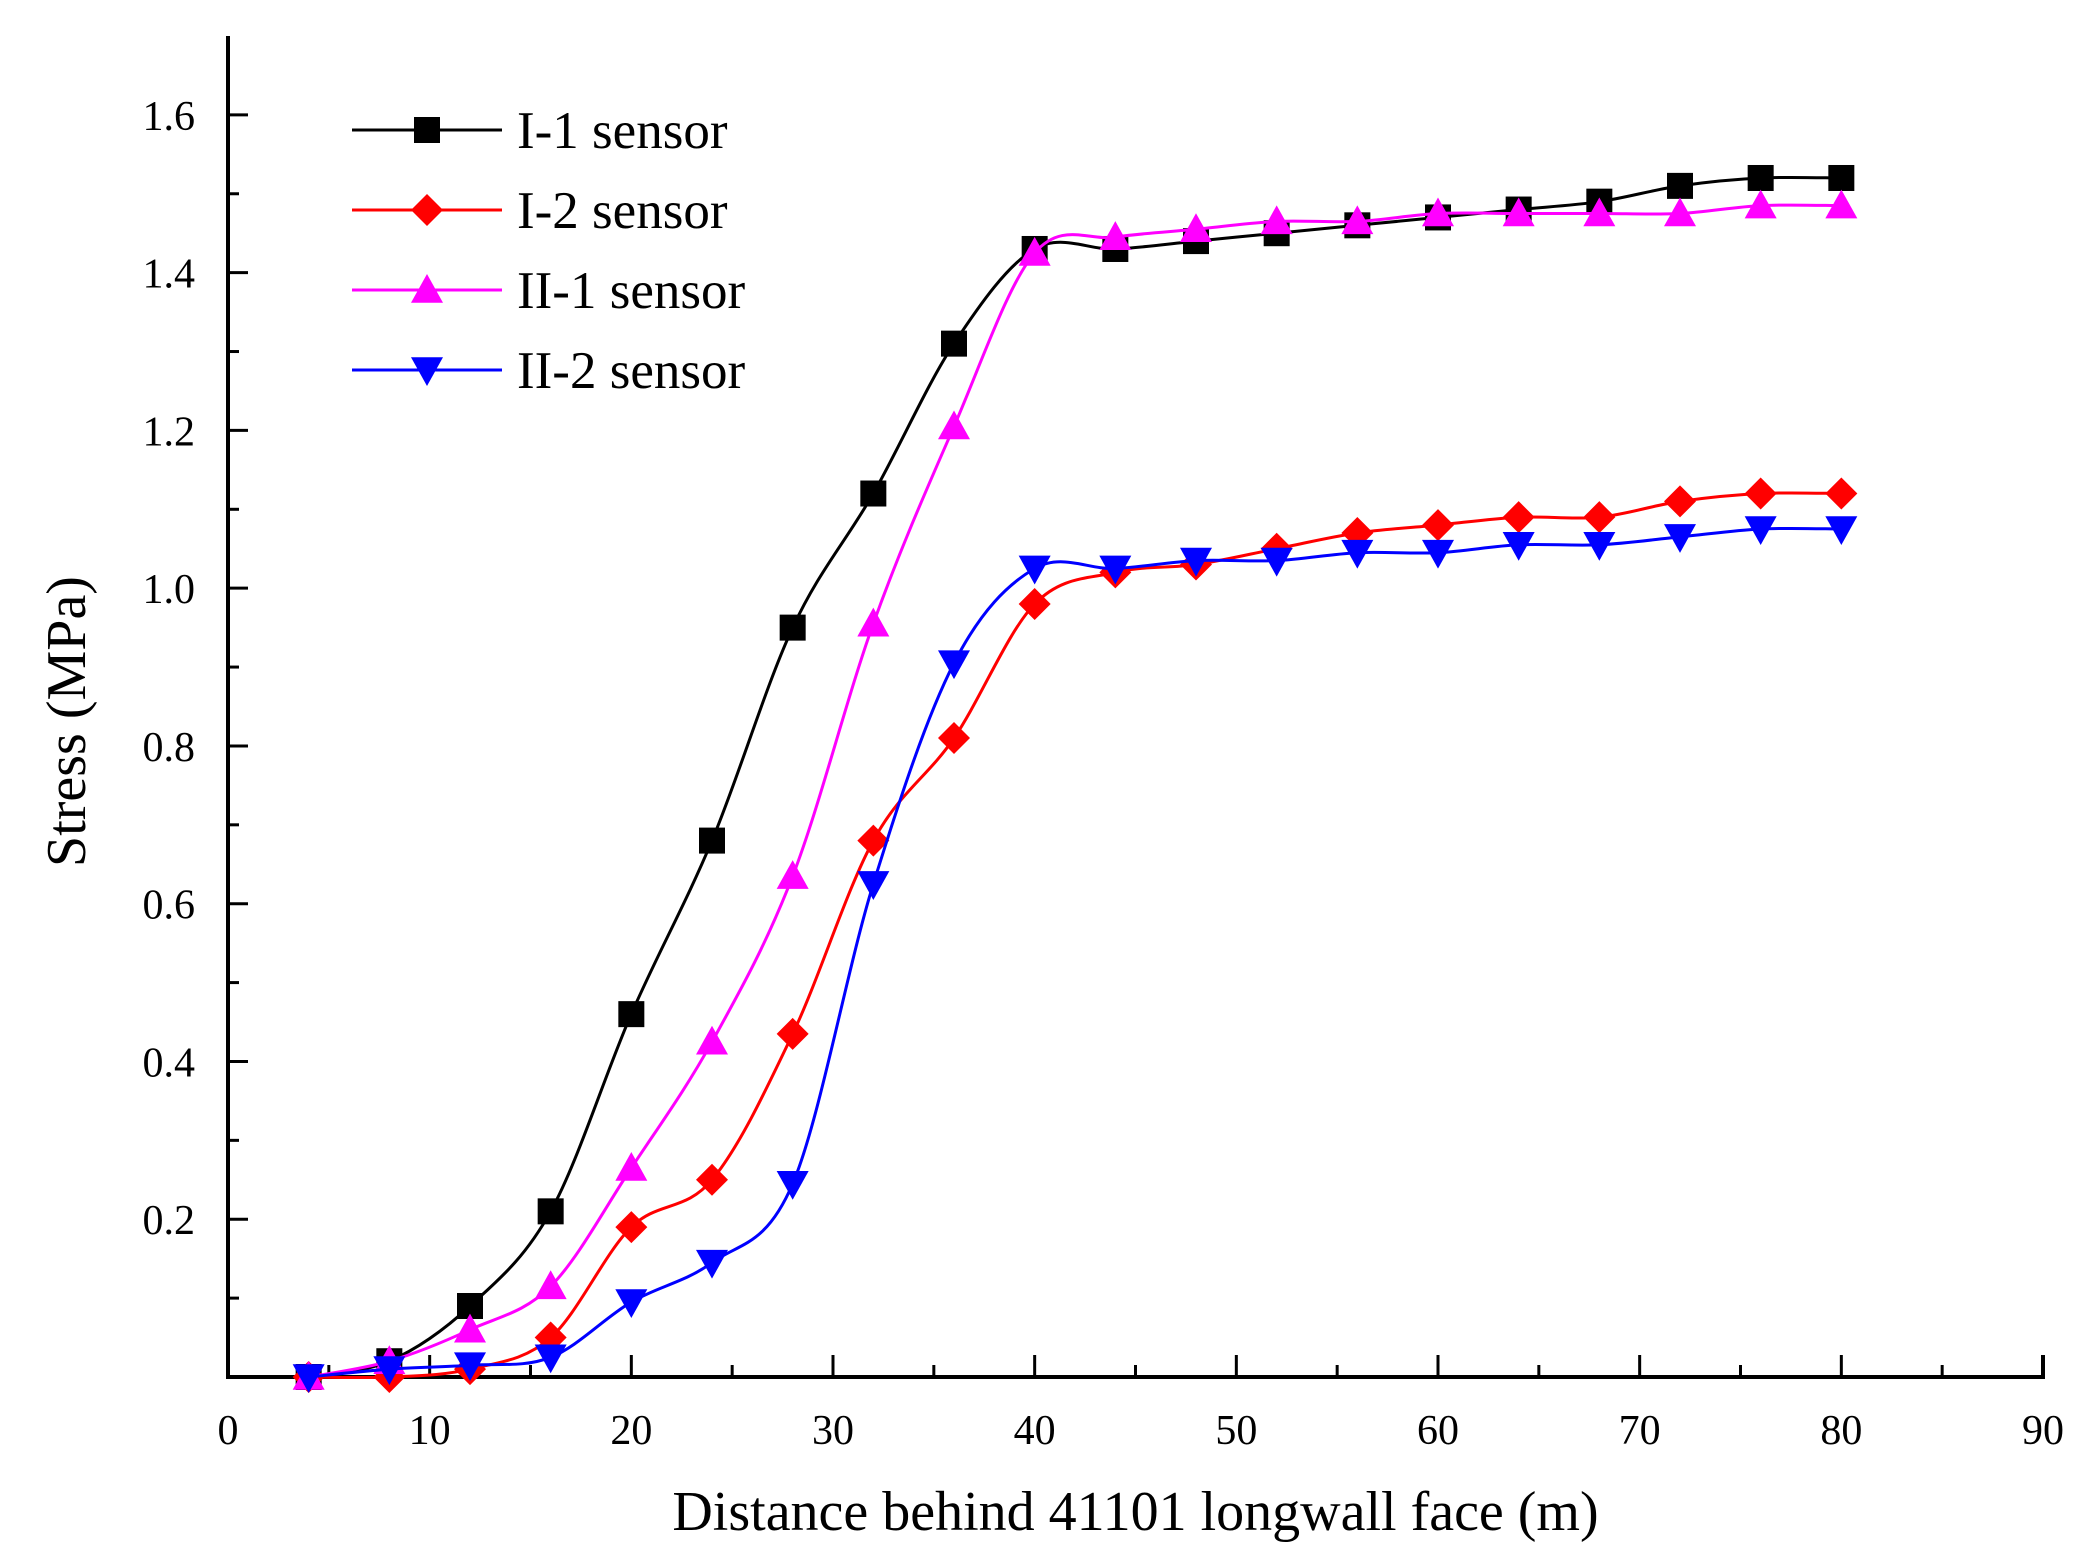 The width and height of the screenshot is (2082, 1562). I want to click on y-tick-label: 1.2, so click(169, 432).